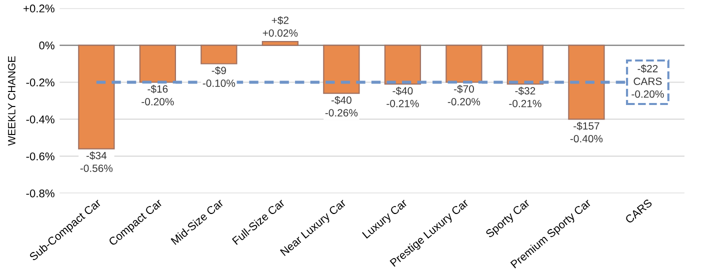 This screenshot has height=276, width=702. What do you see at coordinates (341, 106) in the screenshot?
I see `data-label: -$40 -0.26%` at bounding box center [341, 106].